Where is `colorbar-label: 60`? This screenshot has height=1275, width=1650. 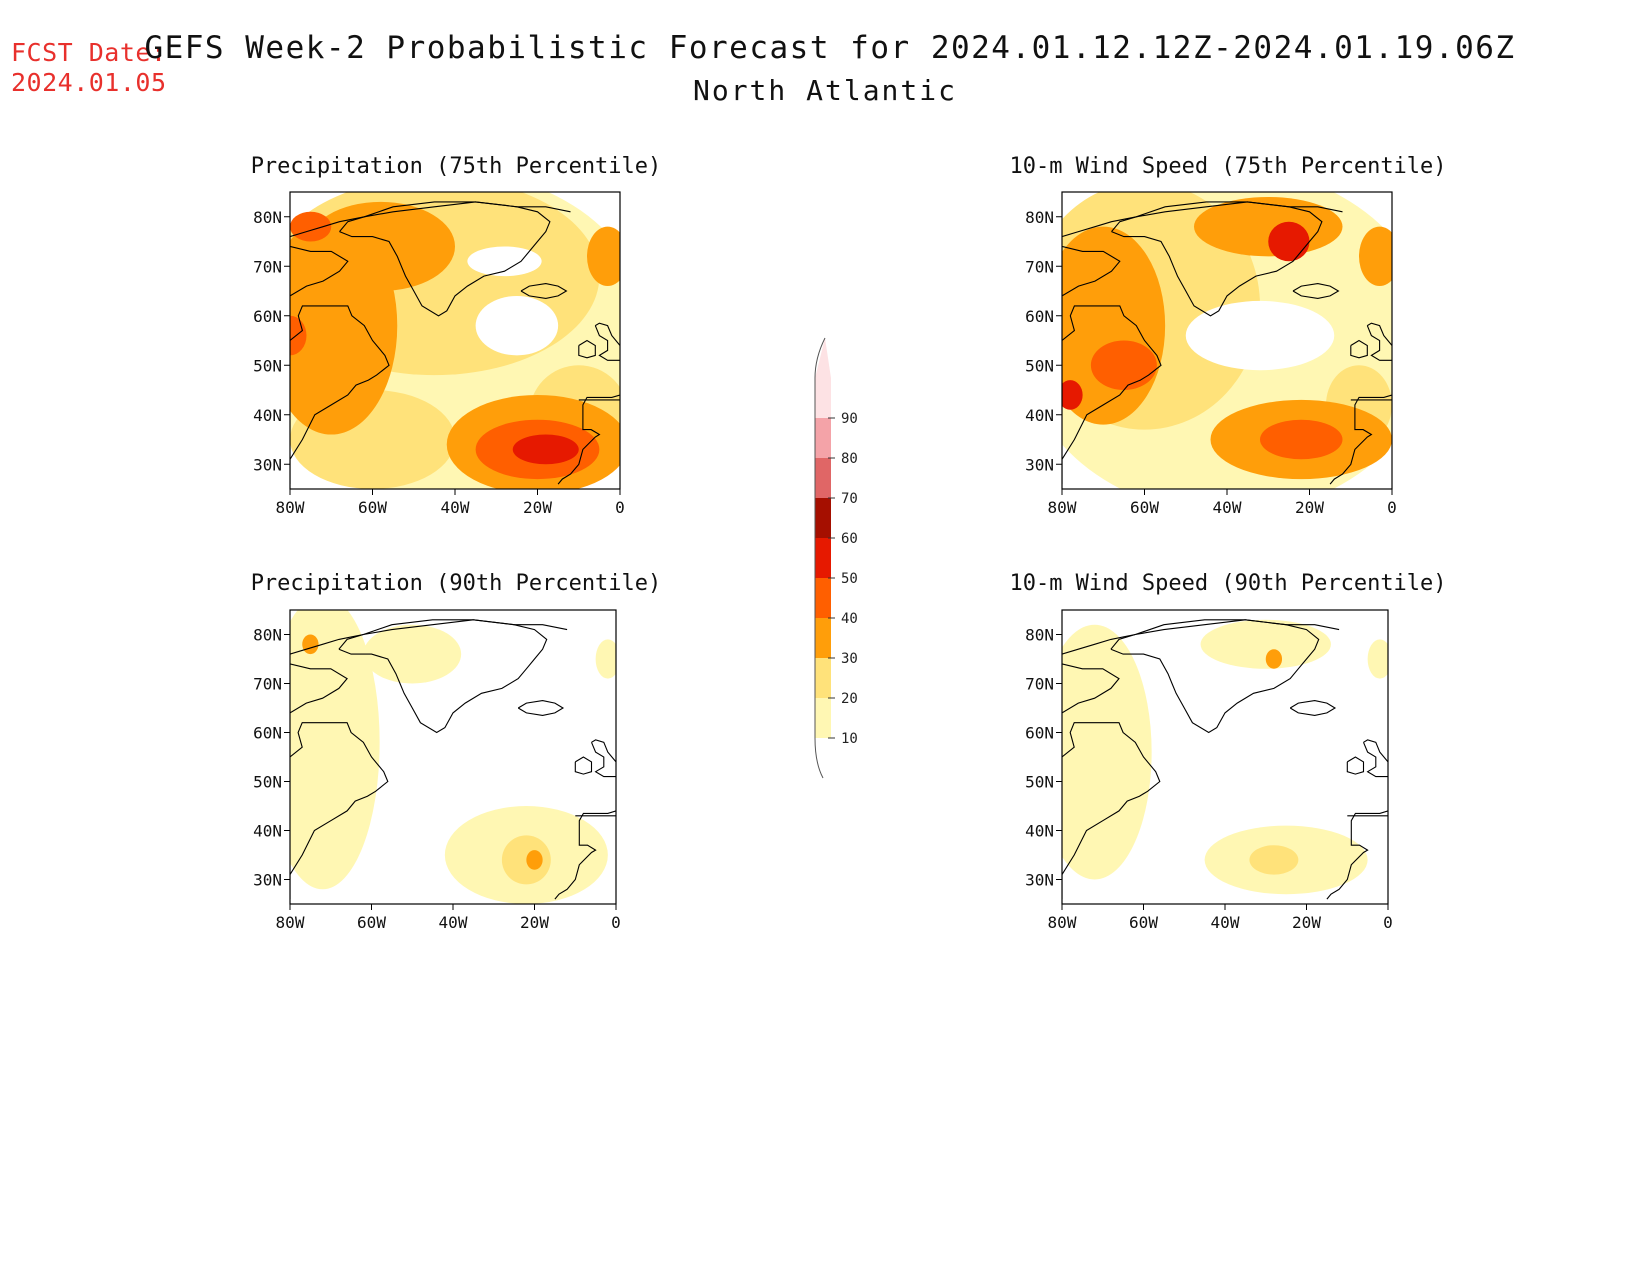
colorbar-label: 60 is located at coordinates (849, 539).